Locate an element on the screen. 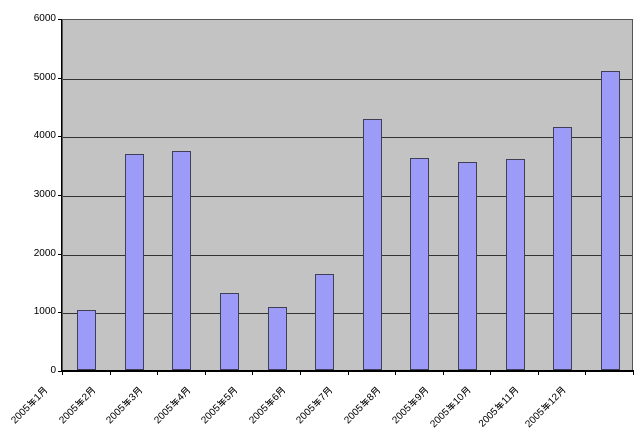 The height and width of the screenshot is (441, 640). x-axis-line is located at coordinates (347, 371).